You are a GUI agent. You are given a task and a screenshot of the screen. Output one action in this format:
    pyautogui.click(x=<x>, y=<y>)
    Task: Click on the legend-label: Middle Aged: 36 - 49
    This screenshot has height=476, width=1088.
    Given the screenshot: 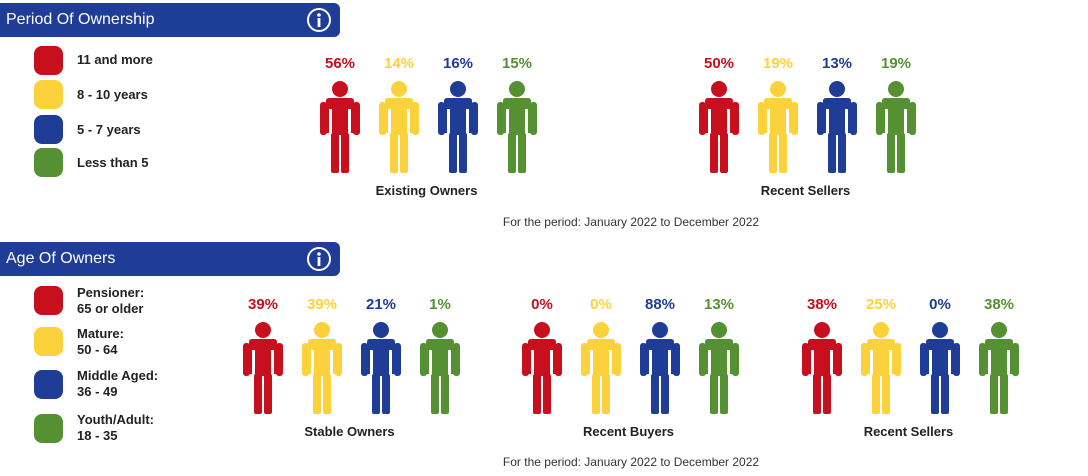 What is the action you would take?
    pyautogui.click(x=118, y=383)
    